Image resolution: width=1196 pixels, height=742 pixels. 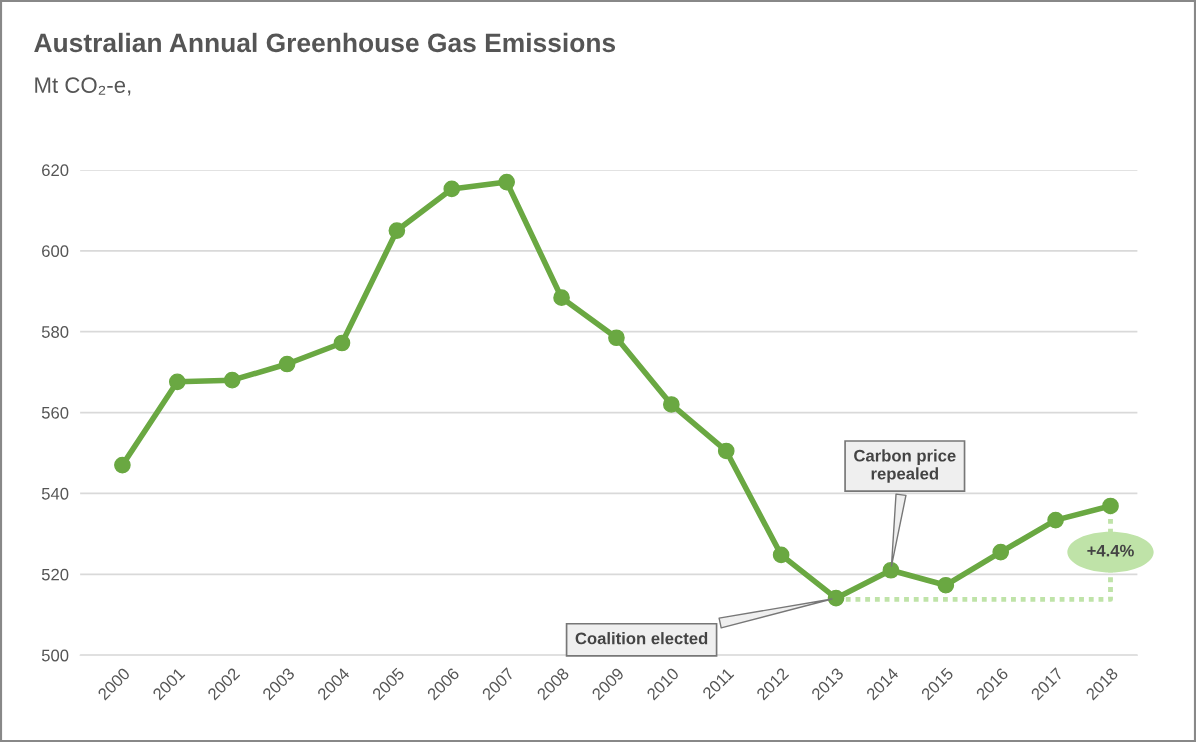 What do you see at coordinates (55, 251) in the screenshot?
I see `y-tick-label: 600` at bounding box center [55, 251].